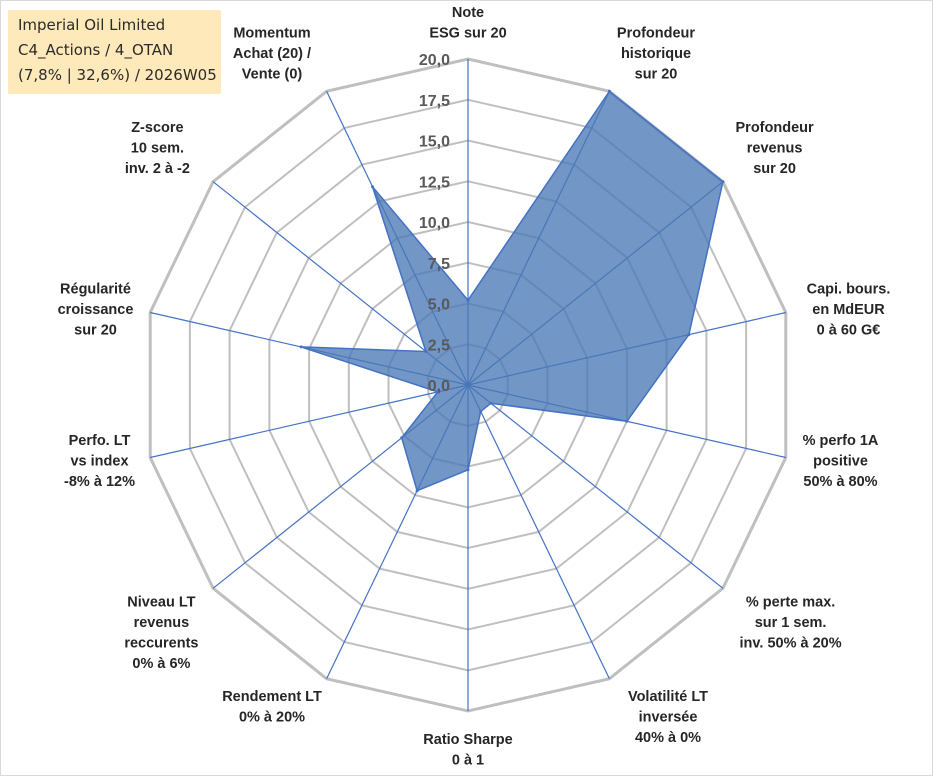 The height and width of the screenshot is (776, 933). I want to click on axis-label: Volatilité LT inversée 40% à 0%, so click(668, 717).